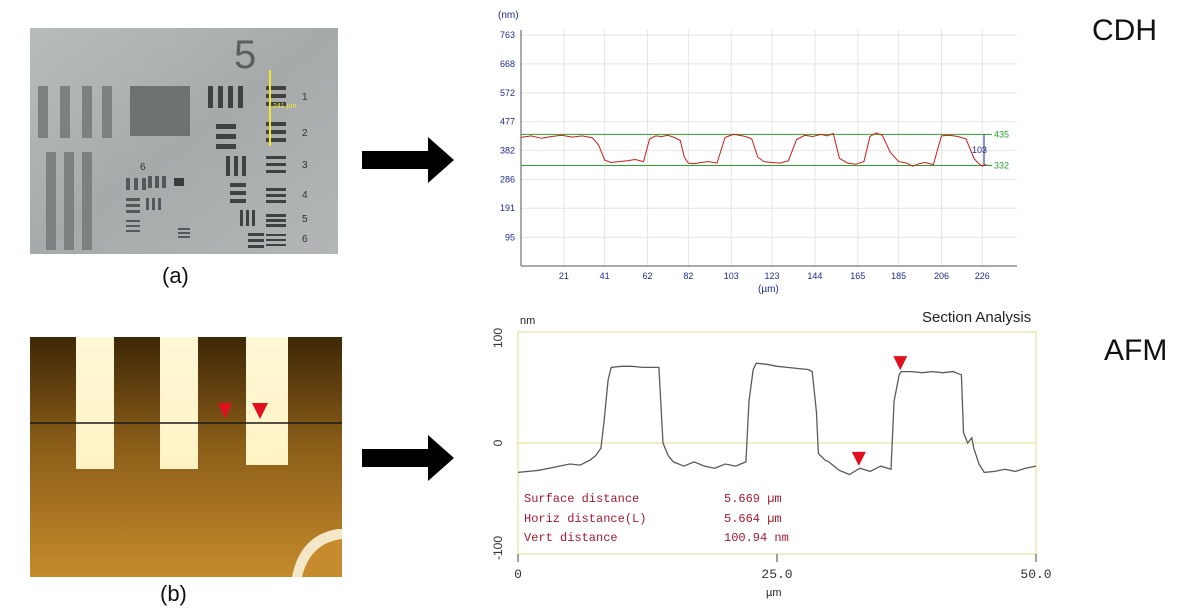 This screenshot has height=610, width=1200. What do you see at coordinates (581, 499) in the screenshot?
I see `measurement-label: Surface distance` at bounding box center [581, 499].